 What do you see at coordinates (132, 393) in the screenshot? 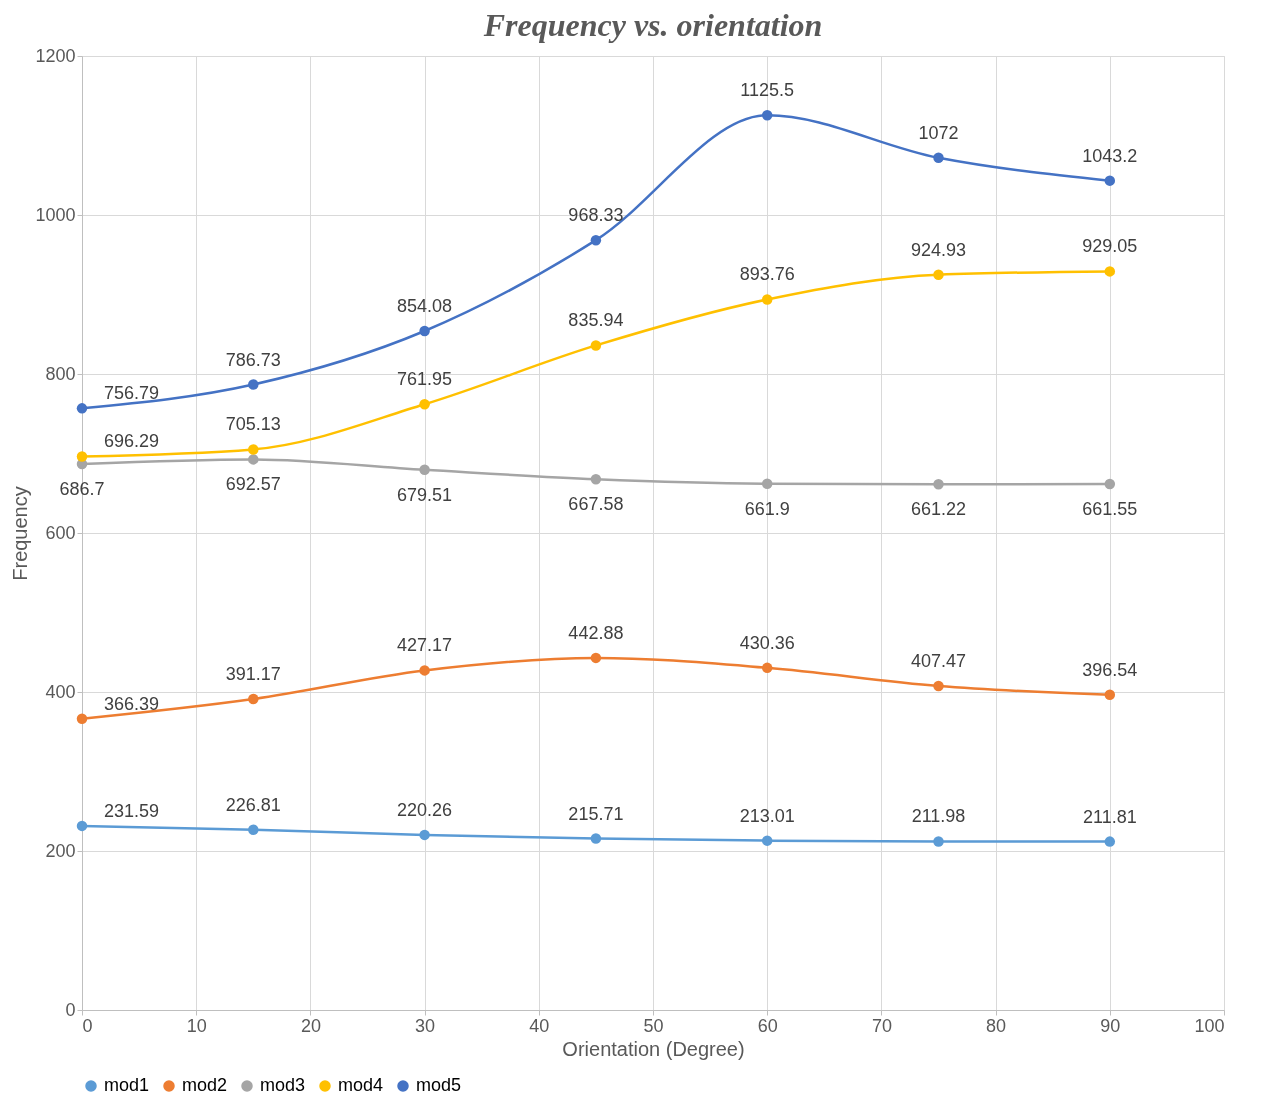
I see `data-label: 756.79` at bounding box center [132, 393].